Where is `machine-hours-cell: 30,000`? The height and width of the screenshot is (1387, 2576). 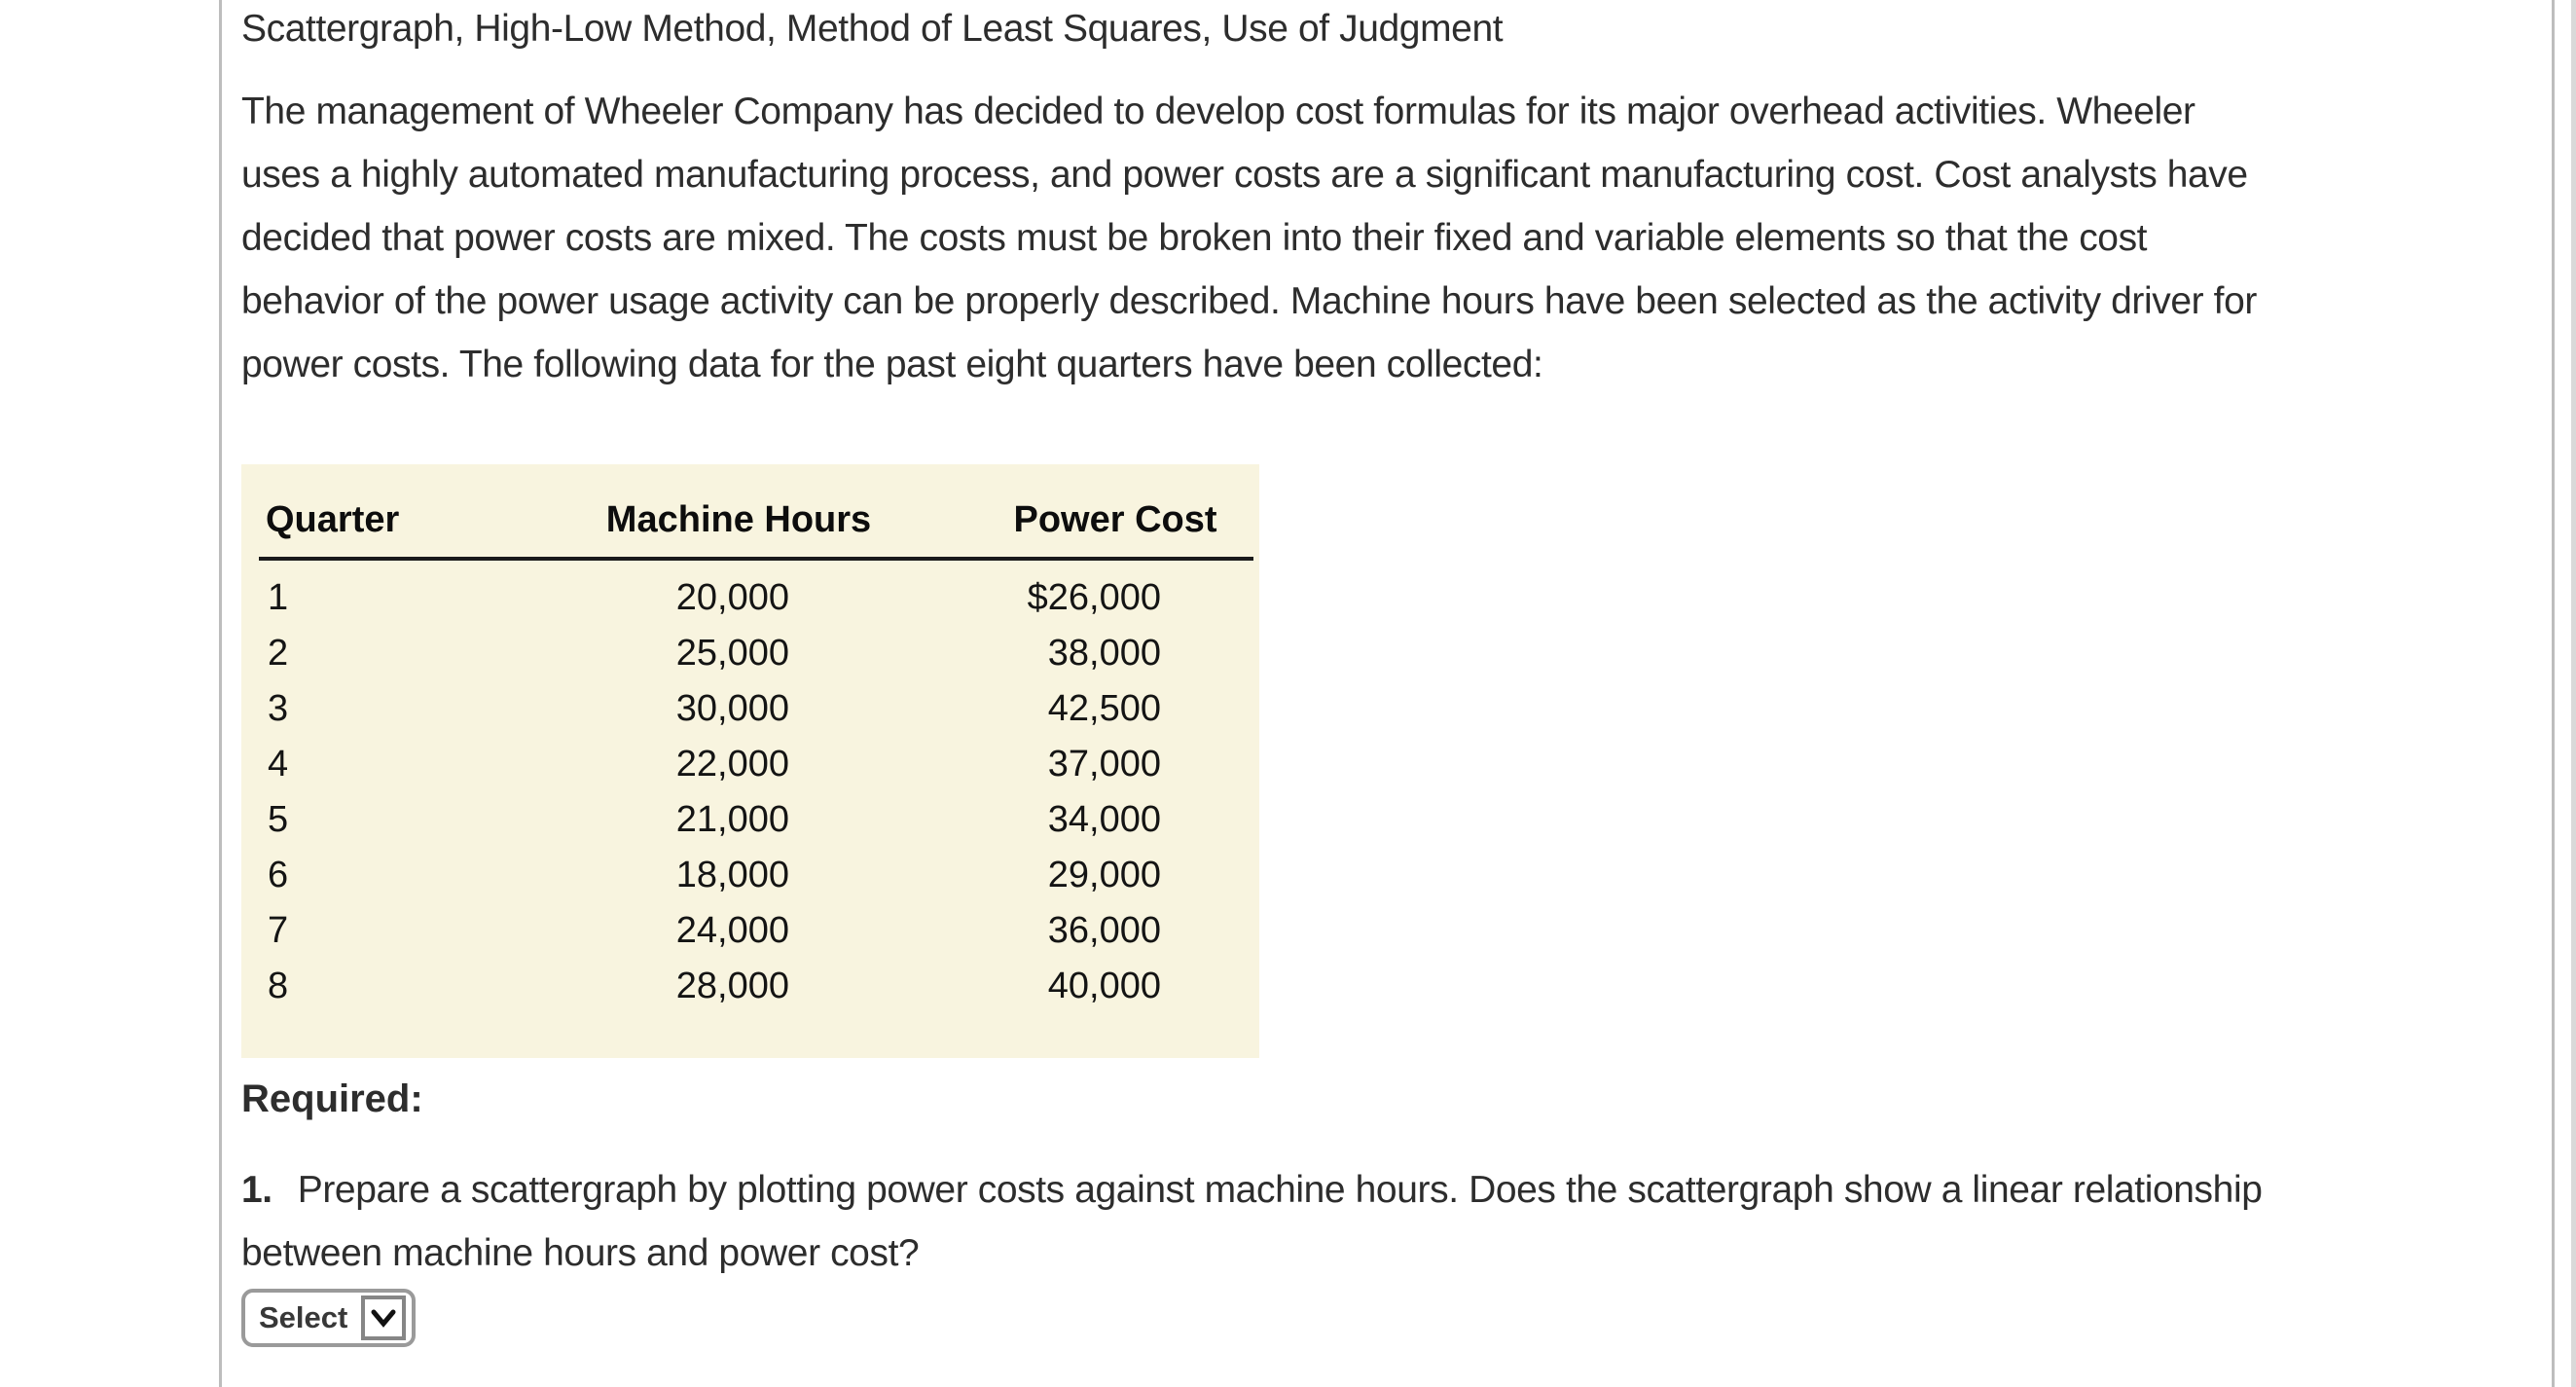 machine-hours-cell: 30,000 is located at coordinates (732, 709).